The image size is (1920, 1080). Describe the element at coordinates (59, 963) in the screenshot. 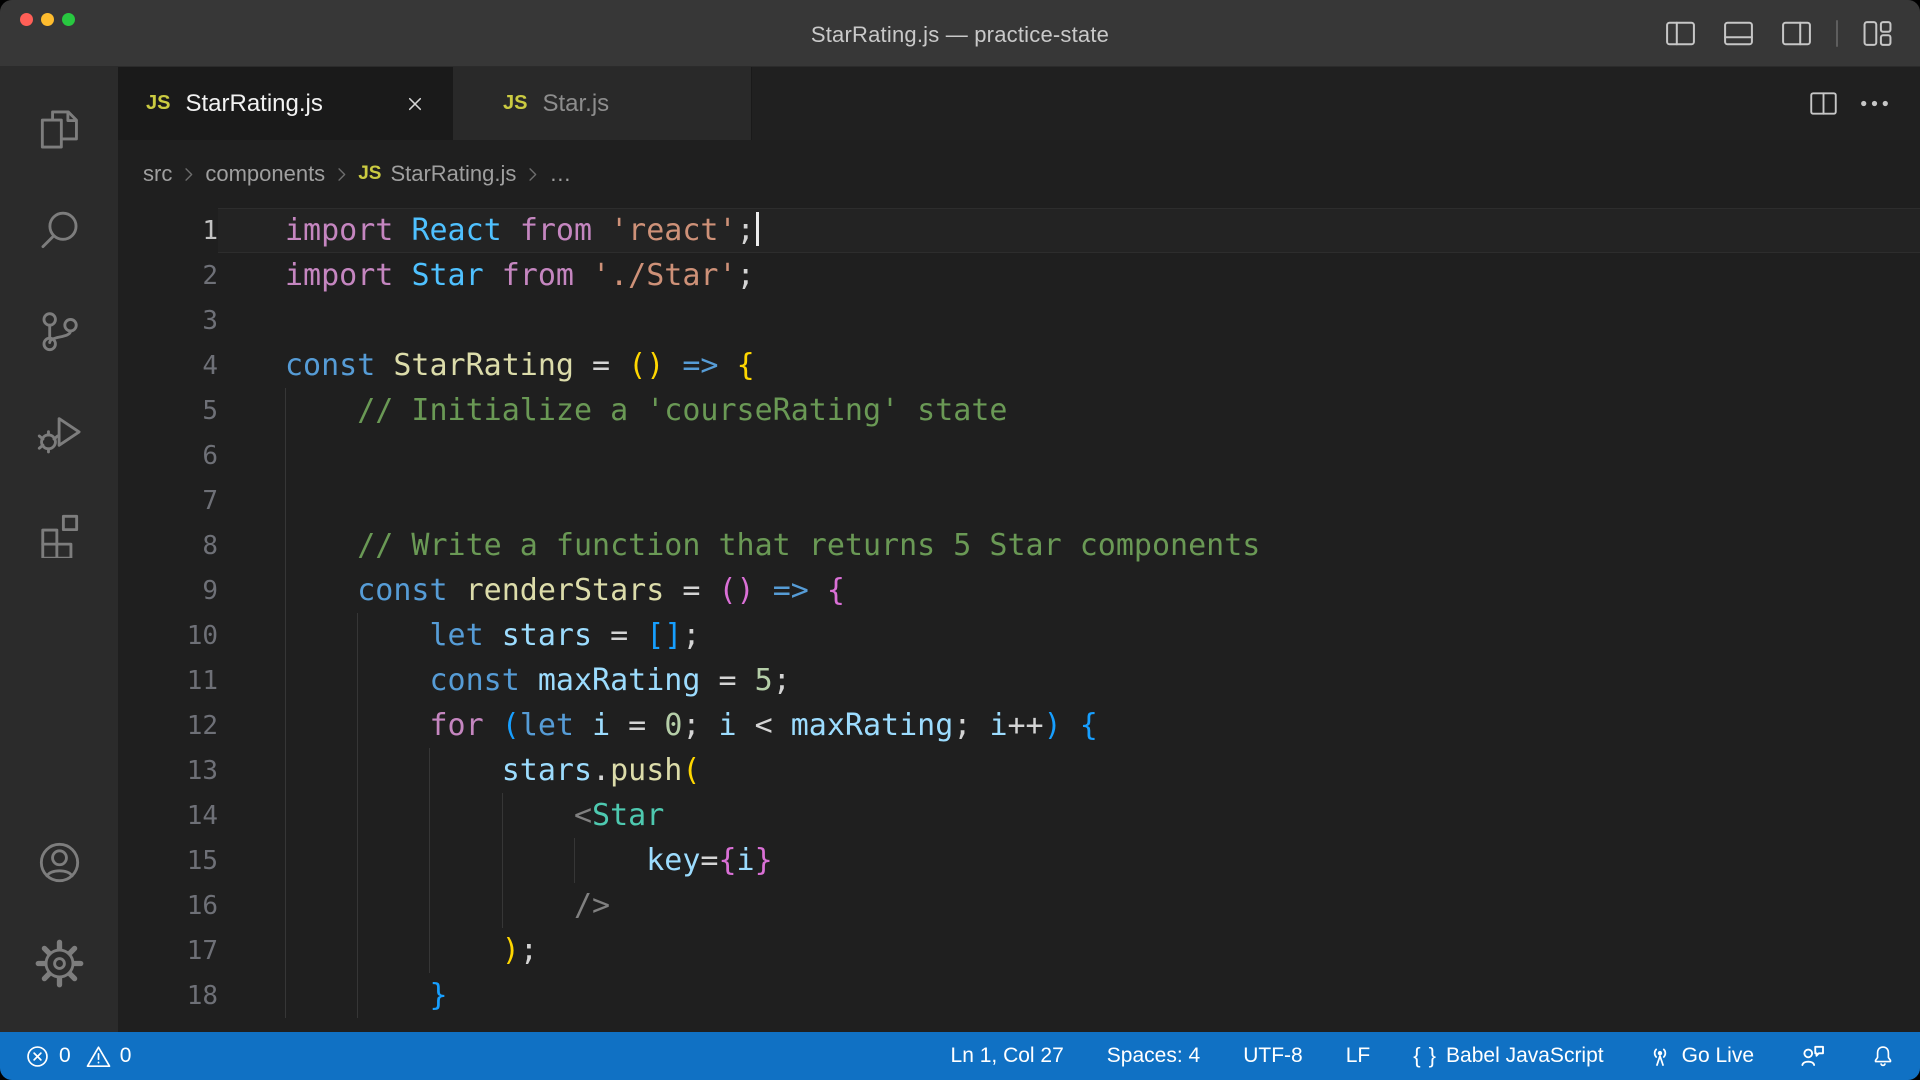

I see `activity-bar-item-settings` at that location.